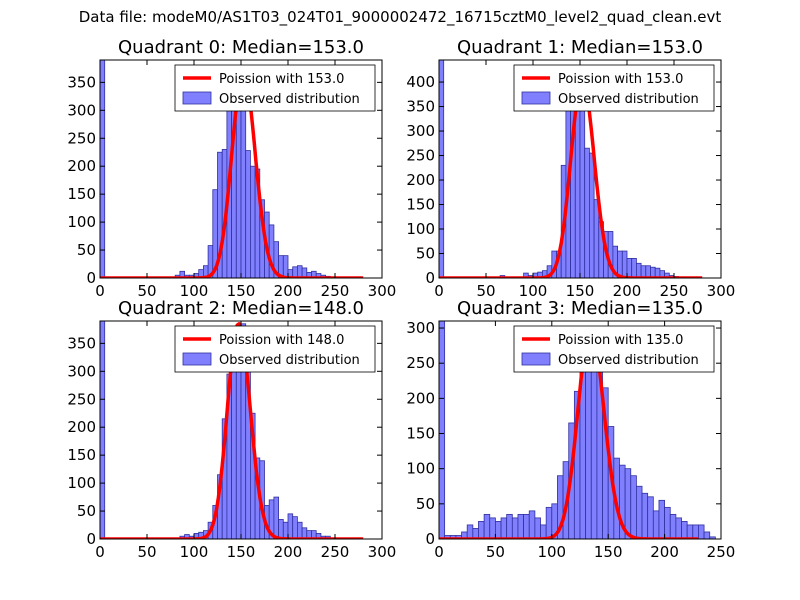 The image size is (800, 600). Describe the element at coordinates (81, 343) in the screenshot. I see `y-tick-label: 350` at that location.